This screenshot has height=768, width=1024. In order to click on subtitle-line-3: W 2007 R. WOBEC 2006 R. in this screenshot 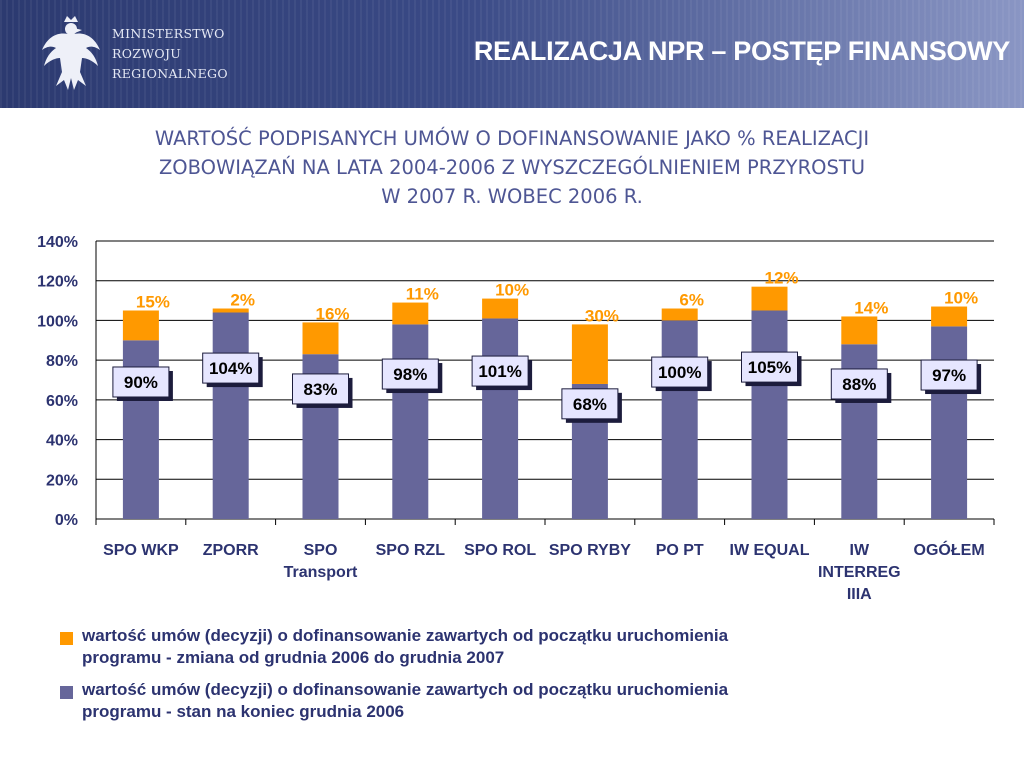, I will do `click(512, 196)`.